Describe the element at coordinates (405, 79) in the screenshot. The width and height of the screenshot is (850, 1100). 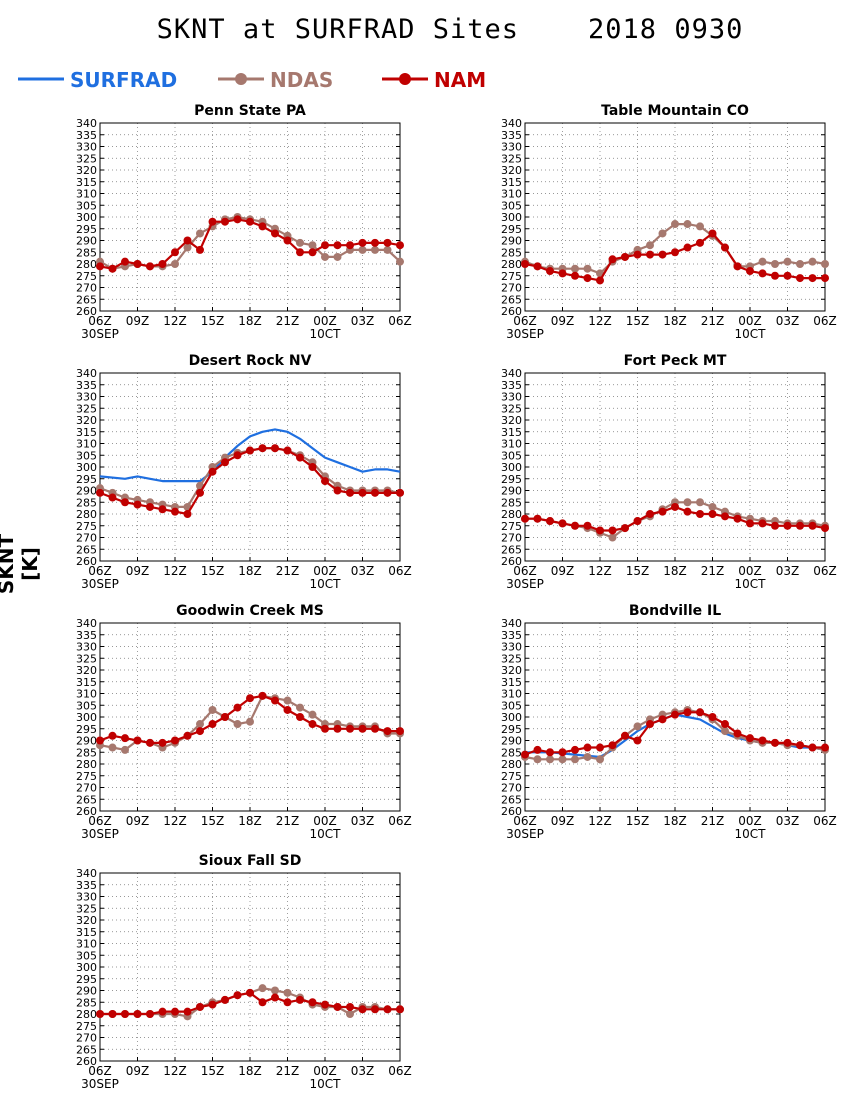
I see `legend-line-nam-icon` at that location.